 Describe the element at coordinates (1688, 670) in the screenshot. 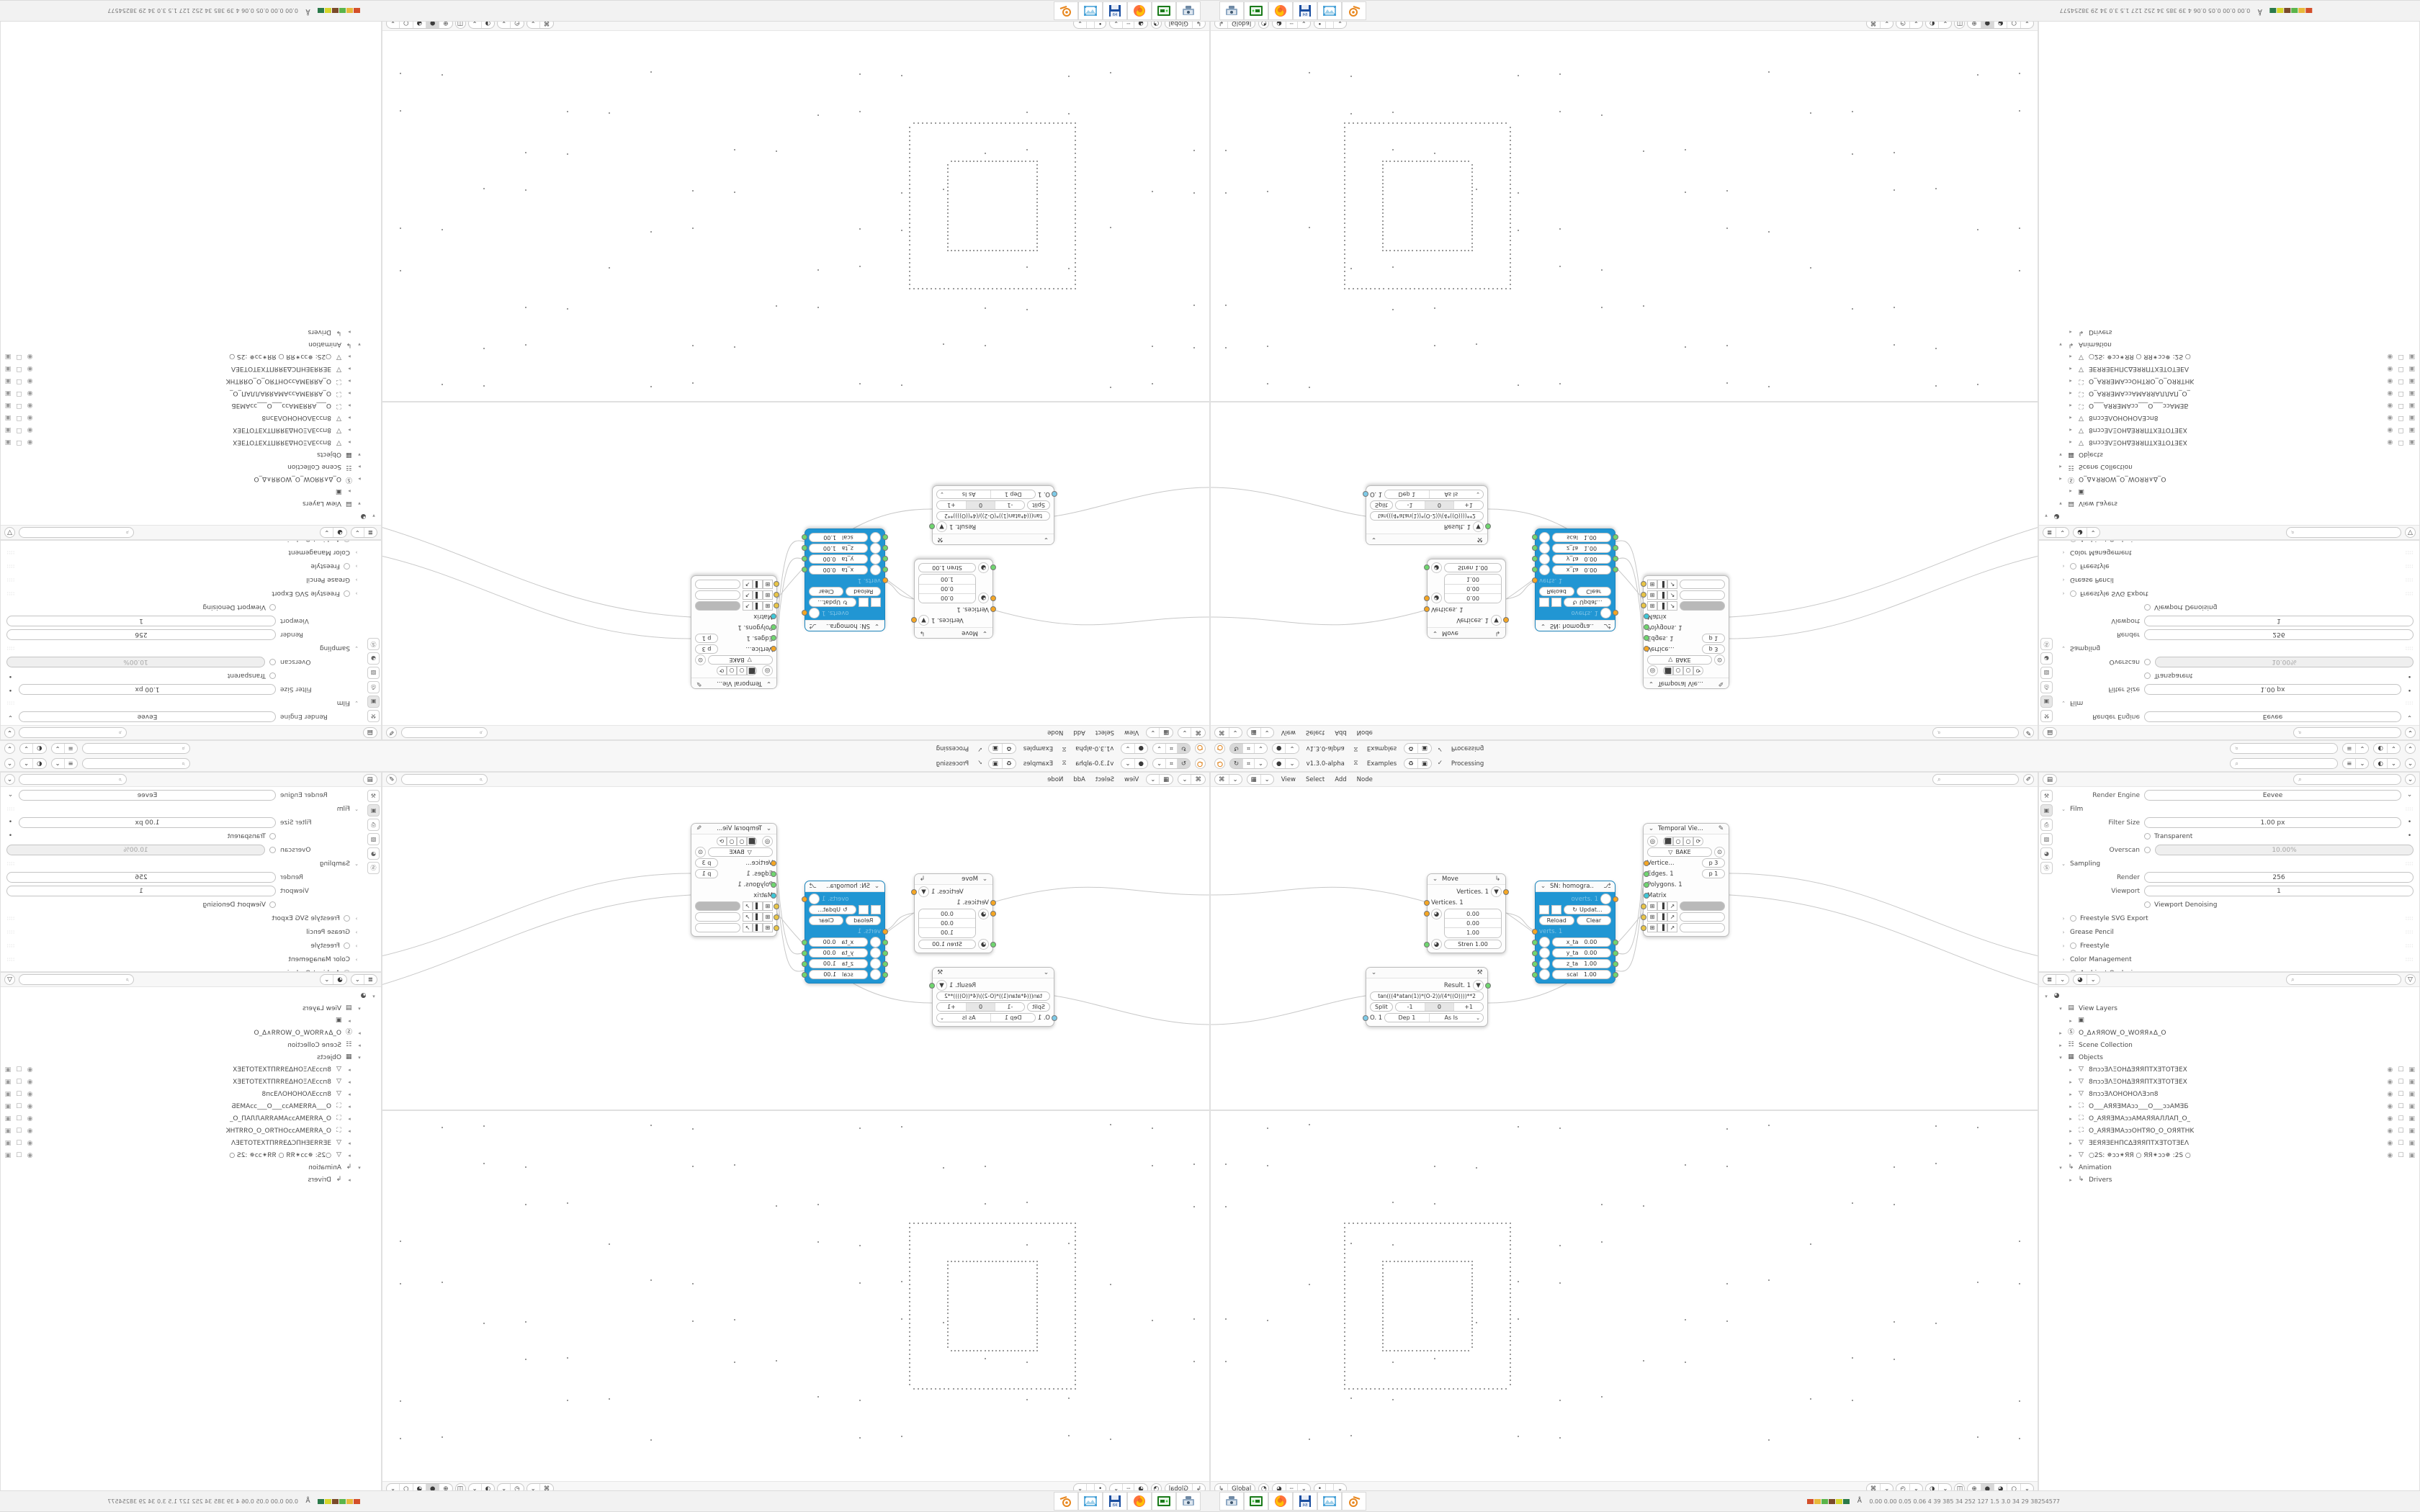

I see `node-toolicon-2: ○` at that location.